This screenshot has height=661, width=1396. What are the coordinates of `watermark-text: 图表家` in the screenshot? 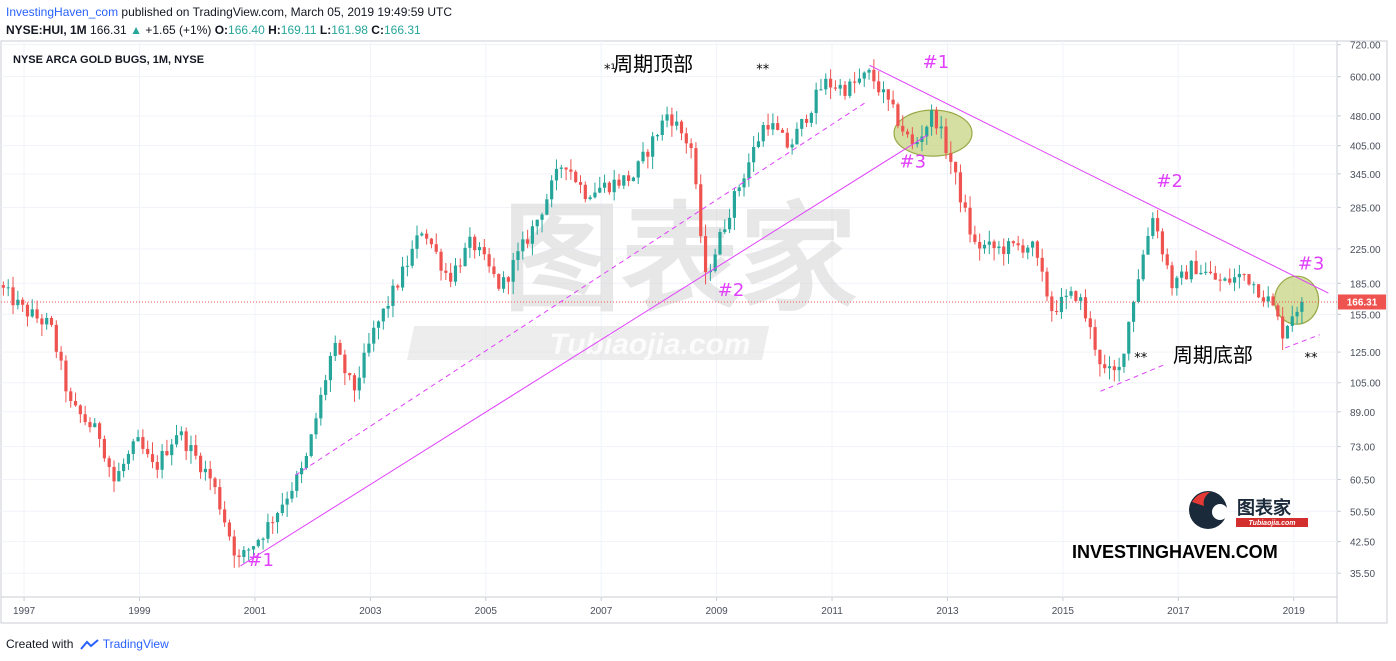 It's located at (680, 259).